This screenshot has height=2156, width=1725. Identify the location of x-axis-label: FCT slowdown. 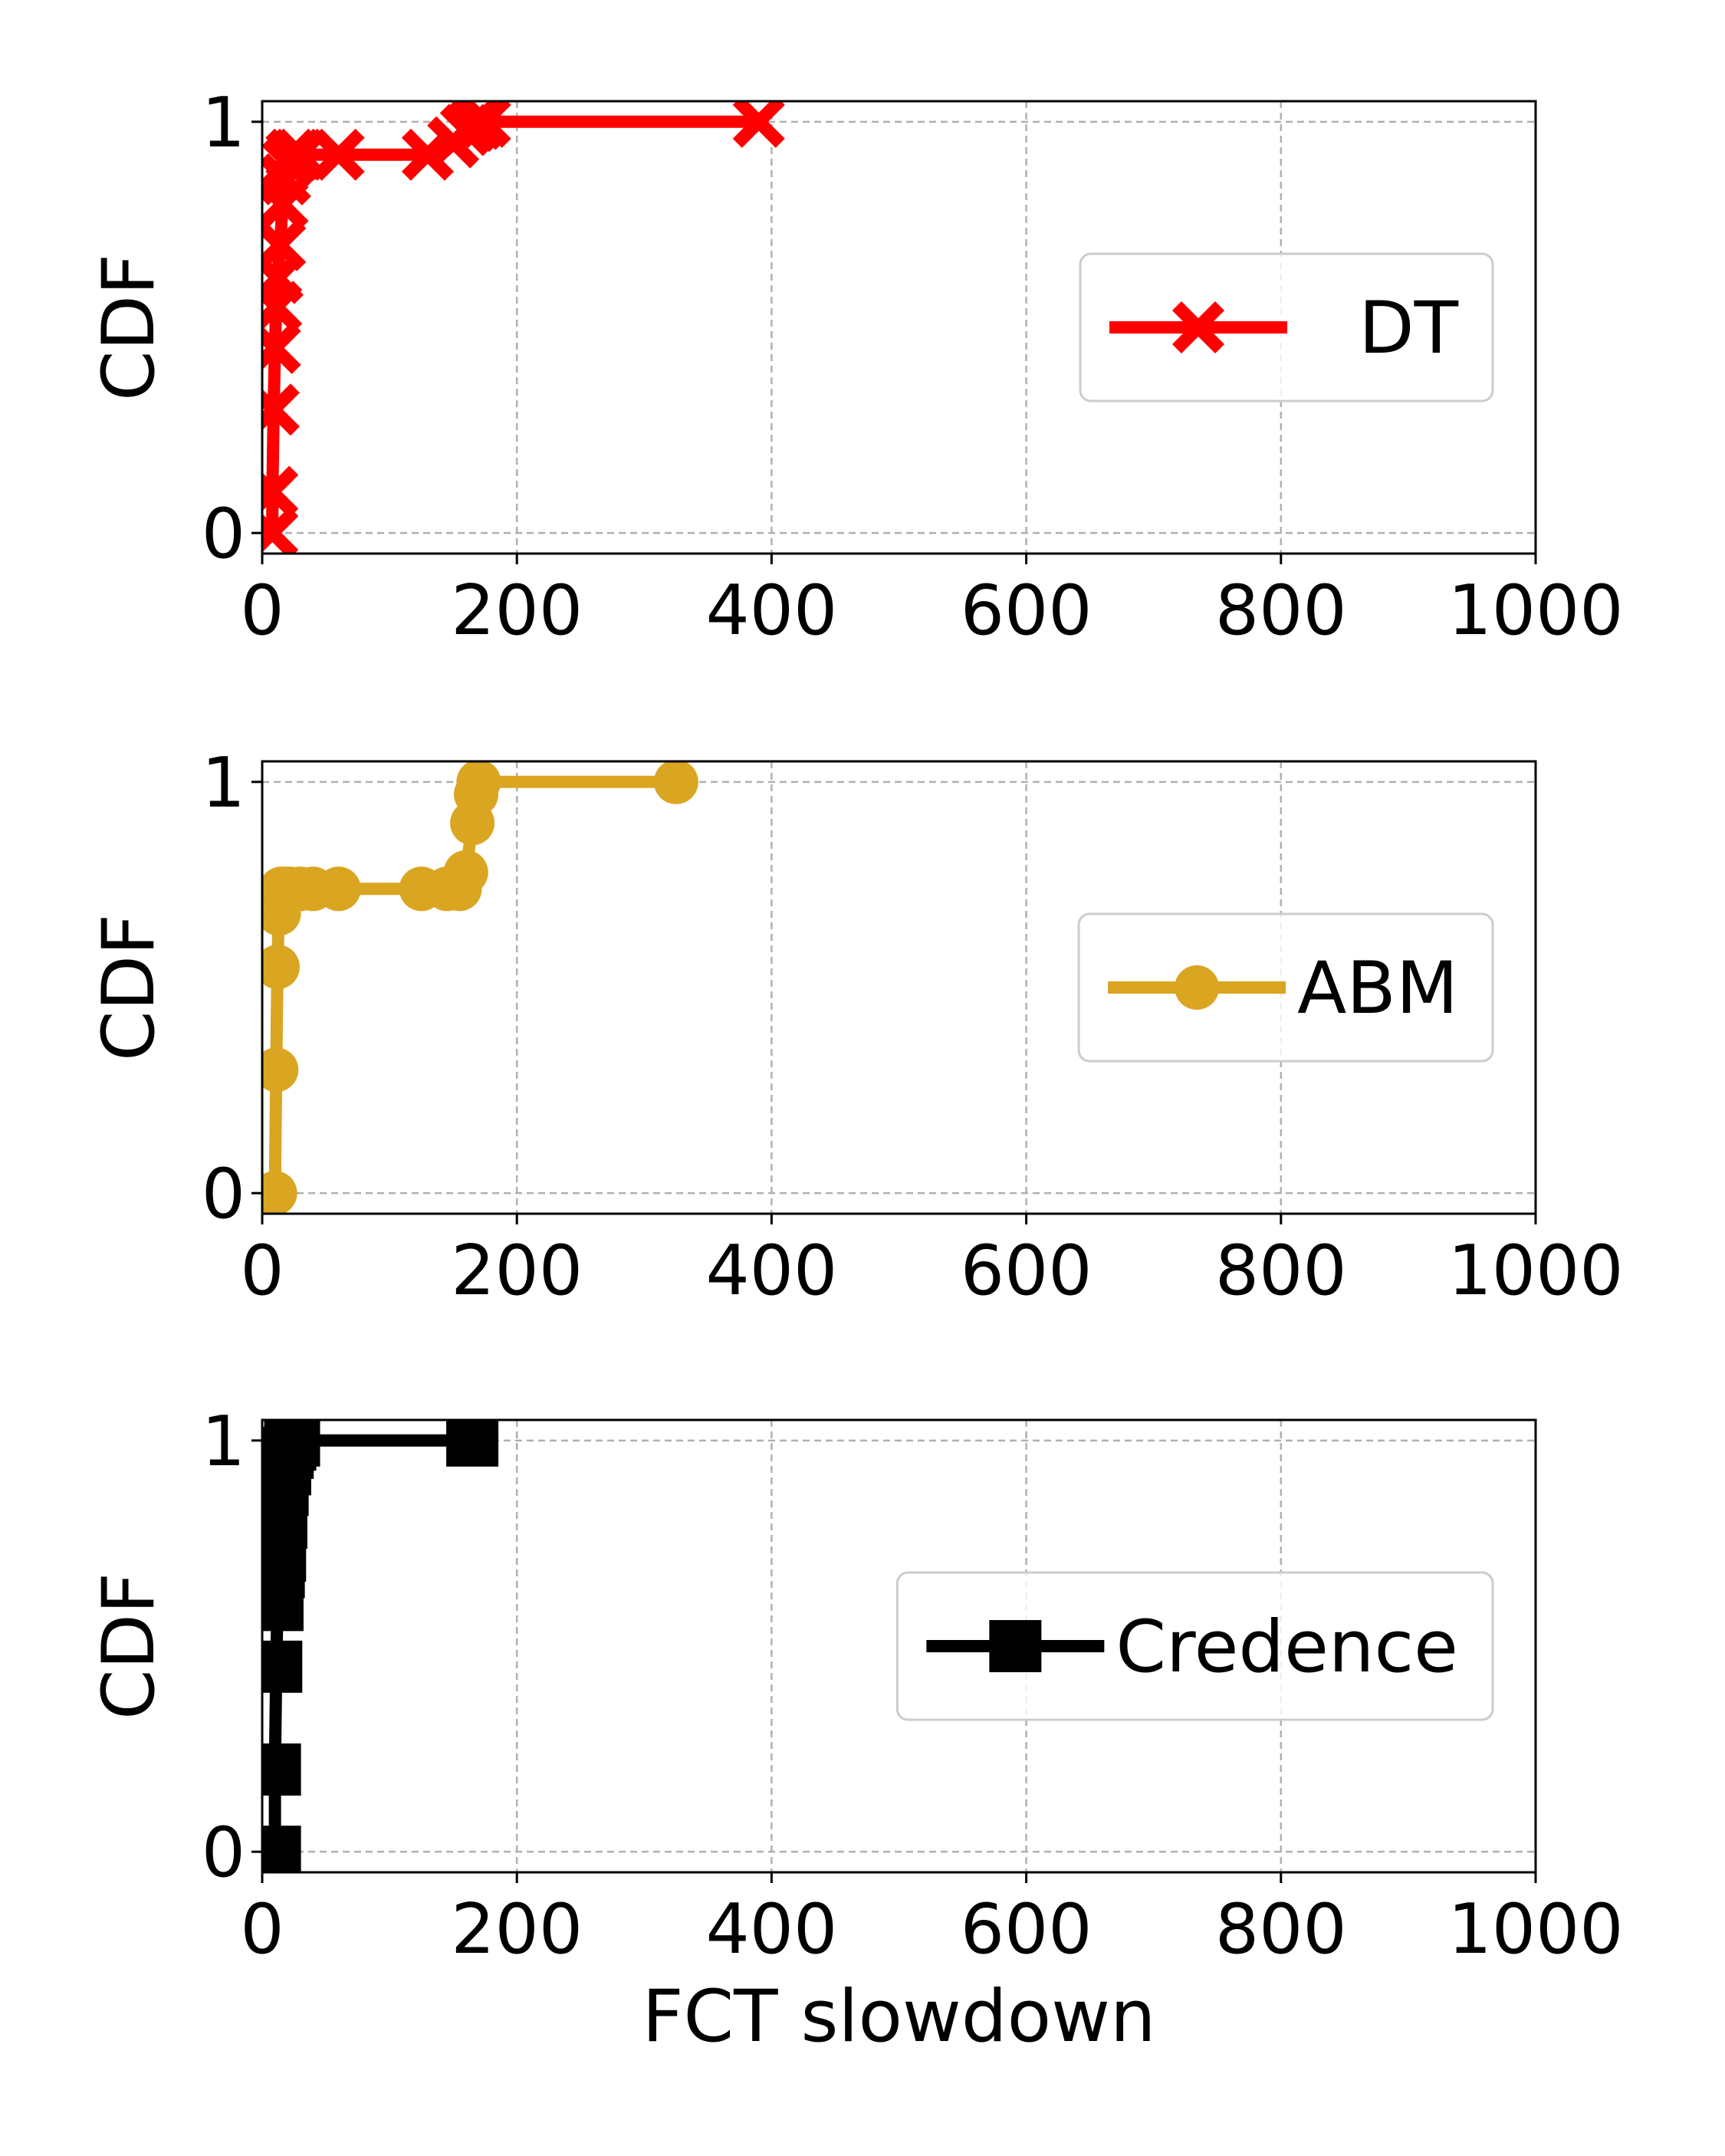
(899, 2017).